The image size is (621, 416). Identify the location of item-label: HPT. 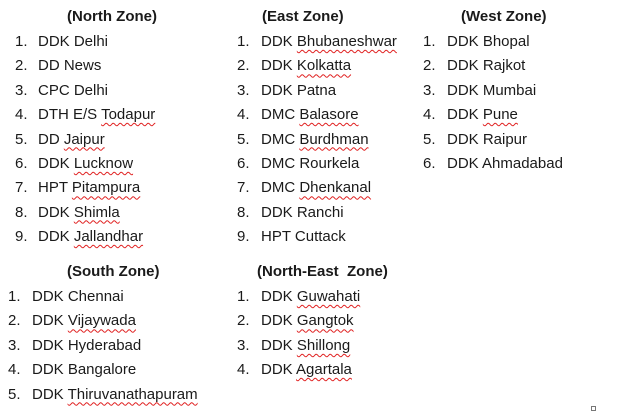
(55, 188).